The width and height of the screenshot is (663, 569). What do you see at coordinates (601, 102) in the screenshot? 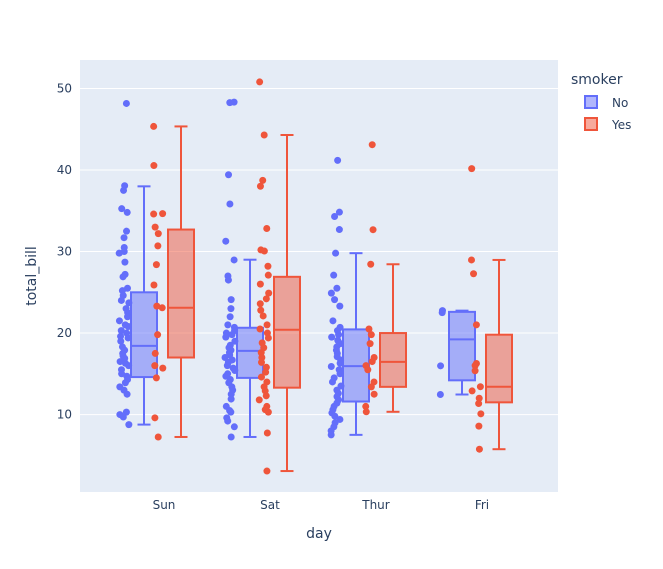
I see `legend: smoker No Yes` at bounding box center [601, 102].